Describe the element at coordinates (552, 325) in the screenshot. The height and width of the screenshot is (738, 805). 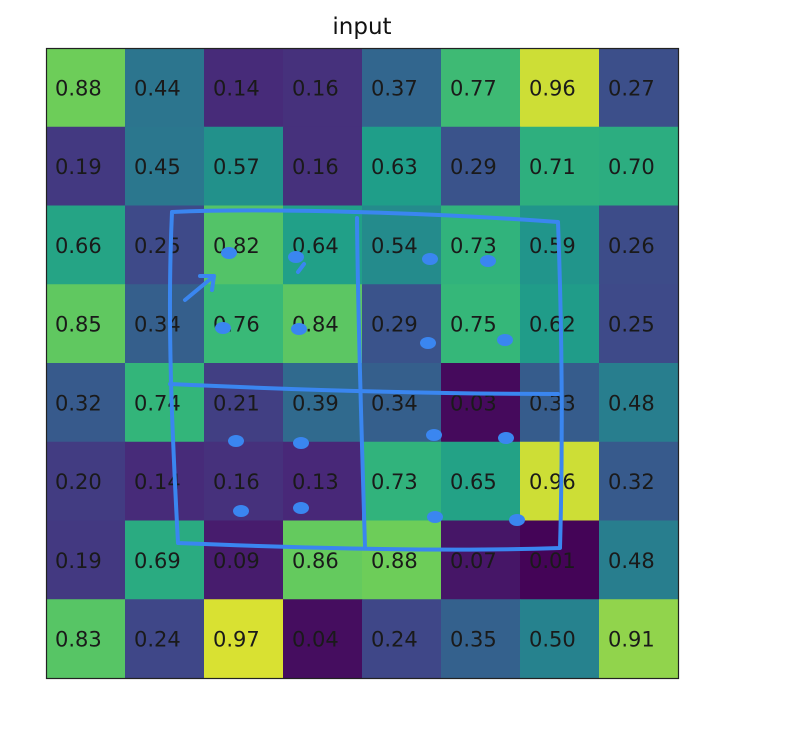
I see `cell-value-label: 0.62` at that location.